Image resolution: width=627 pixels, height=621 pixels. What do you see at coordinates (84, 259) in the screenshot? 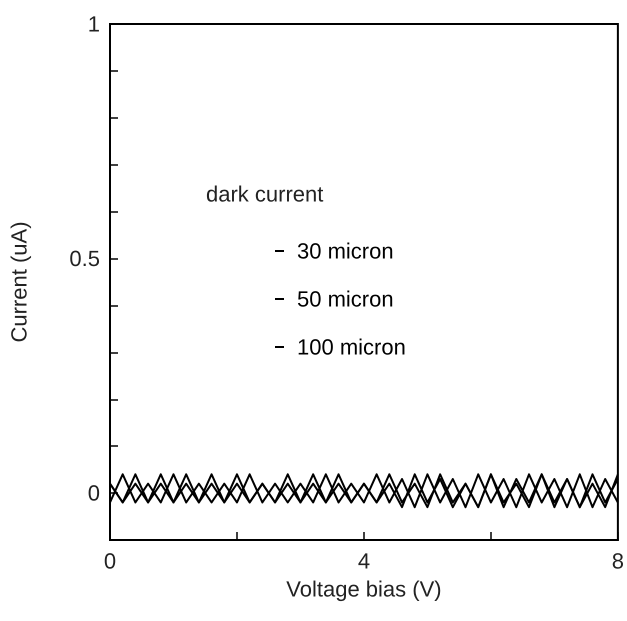
I see `y-tick-label: 0.5` at bounding box center [84, 259].